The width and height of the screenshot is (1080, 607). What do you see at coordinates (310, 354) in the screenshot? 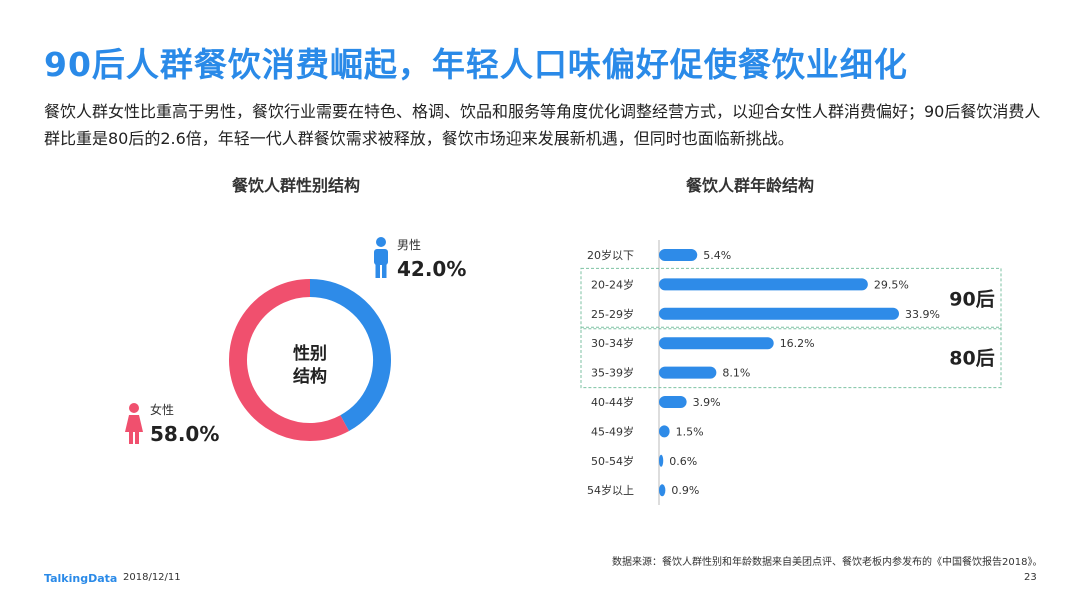
I see `donut-center-line1: 性别` at bounding box center [310, 354].